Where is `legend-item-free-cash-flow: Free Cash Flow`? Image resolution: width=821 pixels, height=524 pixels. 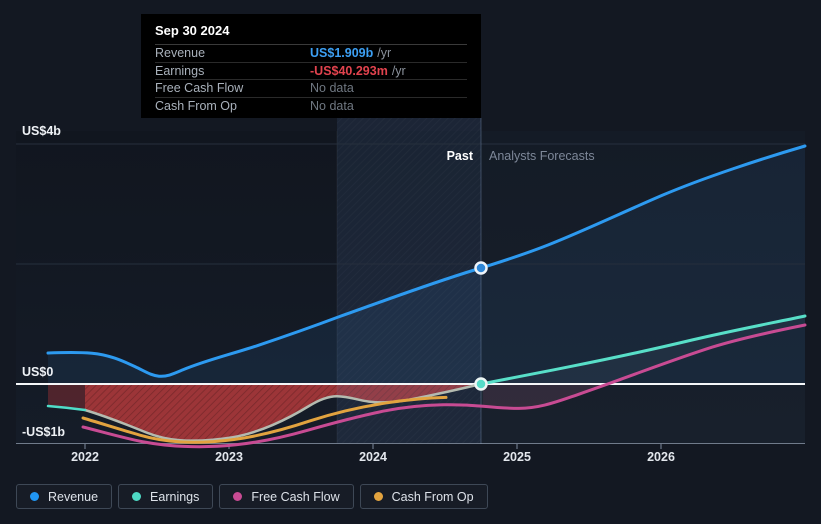 legend-item-free-cash-flow: Free Cash Flow is located at coordinates (286, 496).